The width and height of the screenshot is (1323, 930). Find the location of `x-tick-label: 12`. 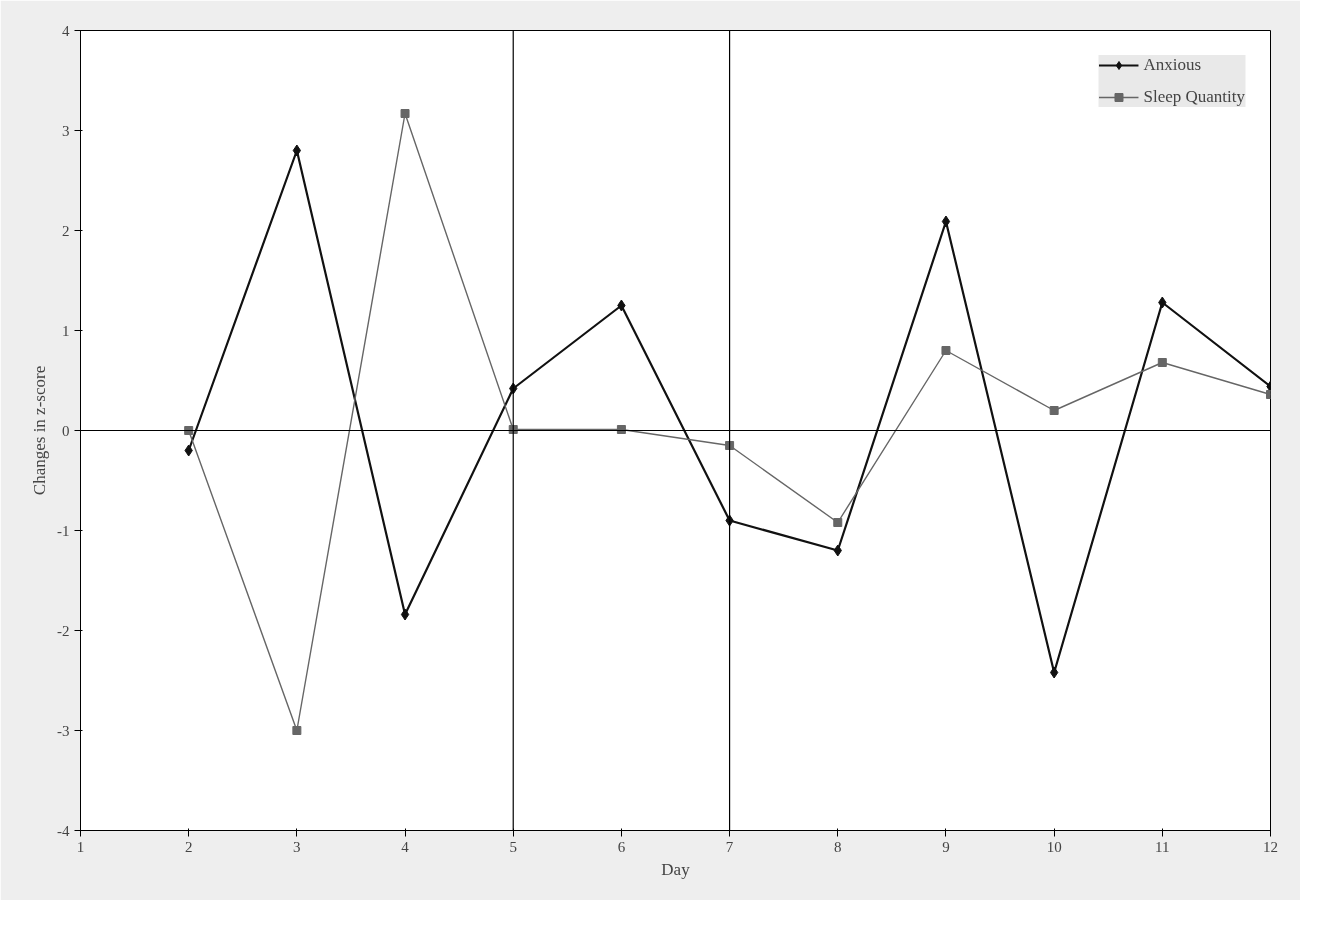

x-tick-label: 12 is located at coordinates (1270, 846).